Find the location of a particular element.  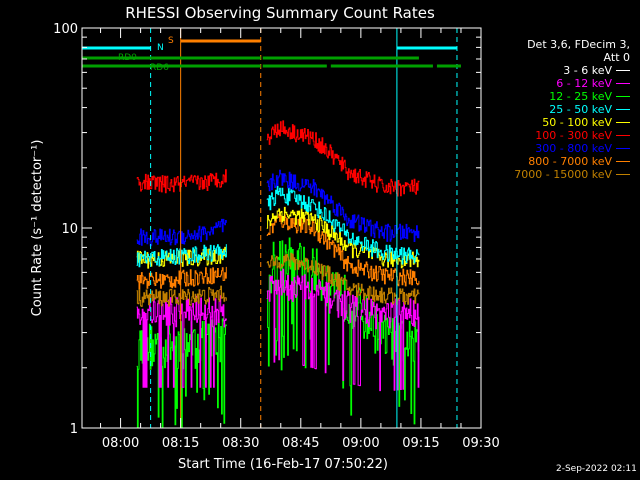

legend-item-label: 50 - 100 keV is located at coordinates (577, 122).